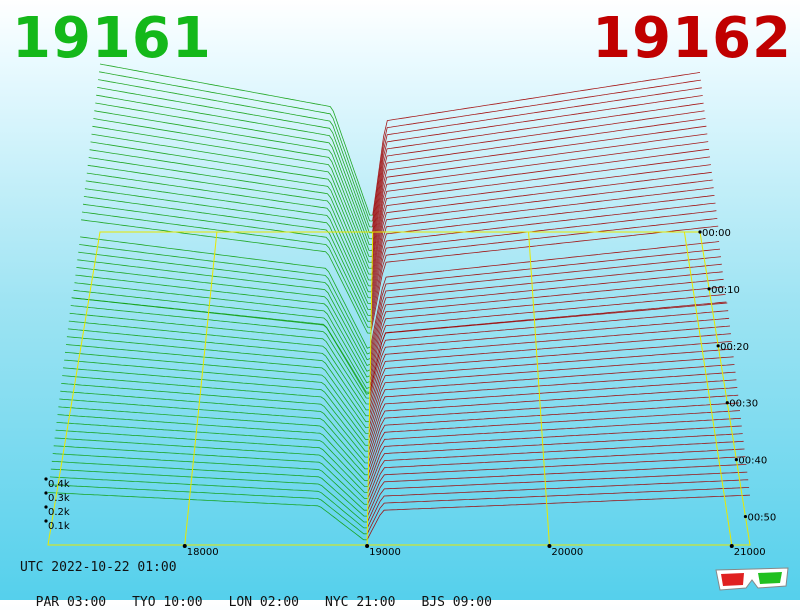  What do you see at coordinates (59, 512) in the screenshot?
I see `z-tick-label: 0.2k` at bounding box center [59, 512].